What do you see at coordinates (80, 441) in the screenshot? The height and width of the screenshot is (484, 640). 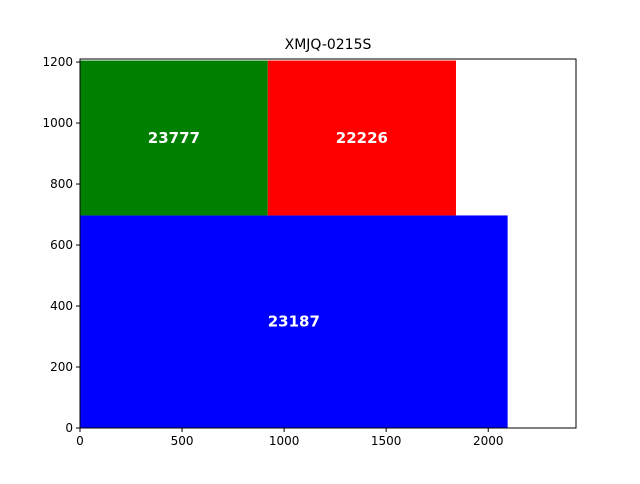 I see `x-tick-label: 0` at bounding box center [80, 441].